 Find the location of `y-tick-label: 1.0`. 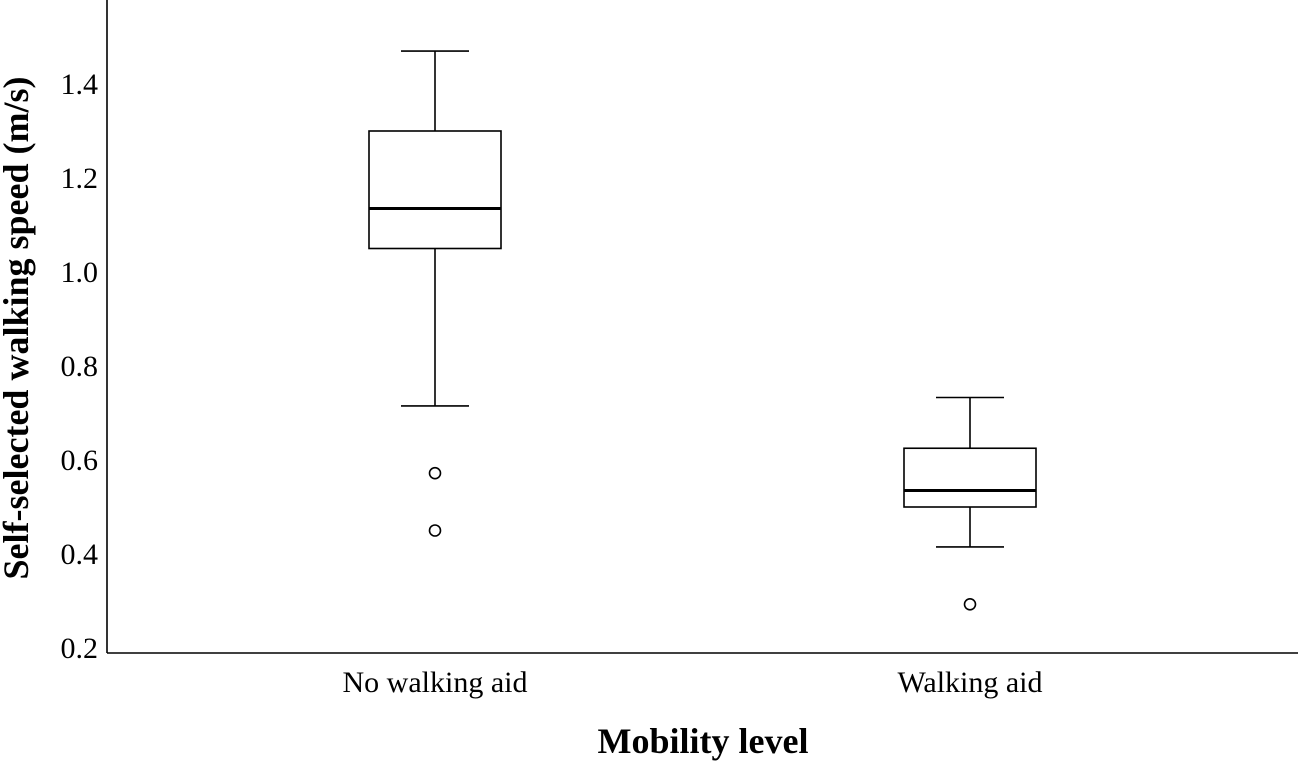

y-tick-label: 1.0 is located at coordinates (80, 272).